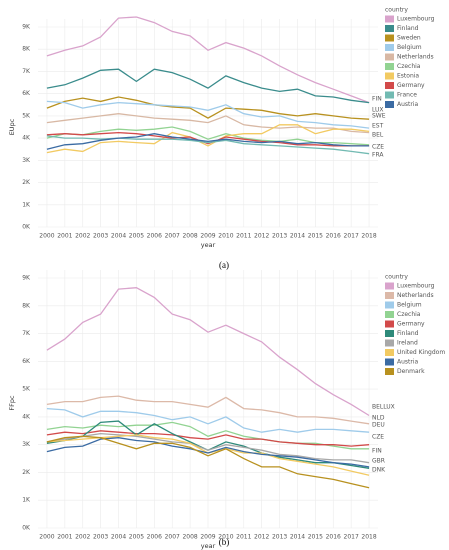  Describe the element at coordinates (411, 324) in the screenshot. I see `legend-label: Germany` at that location.